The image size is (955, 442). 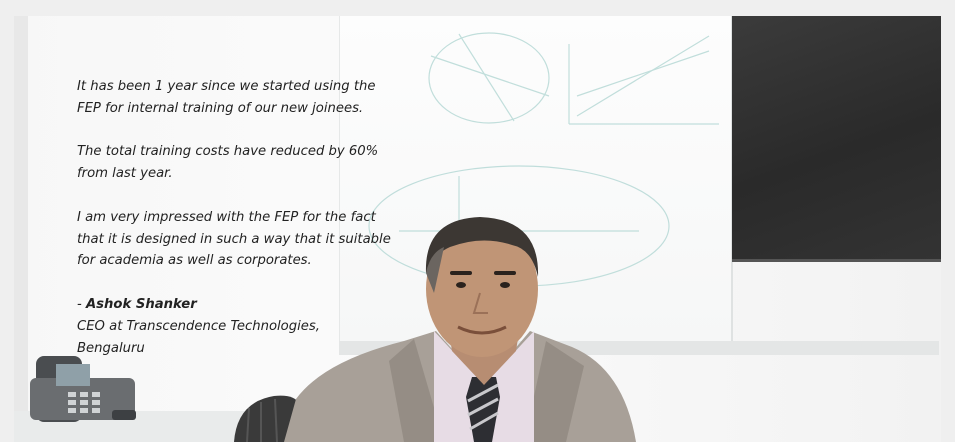 I want to click on office-chair, so click(x=266, y=418).